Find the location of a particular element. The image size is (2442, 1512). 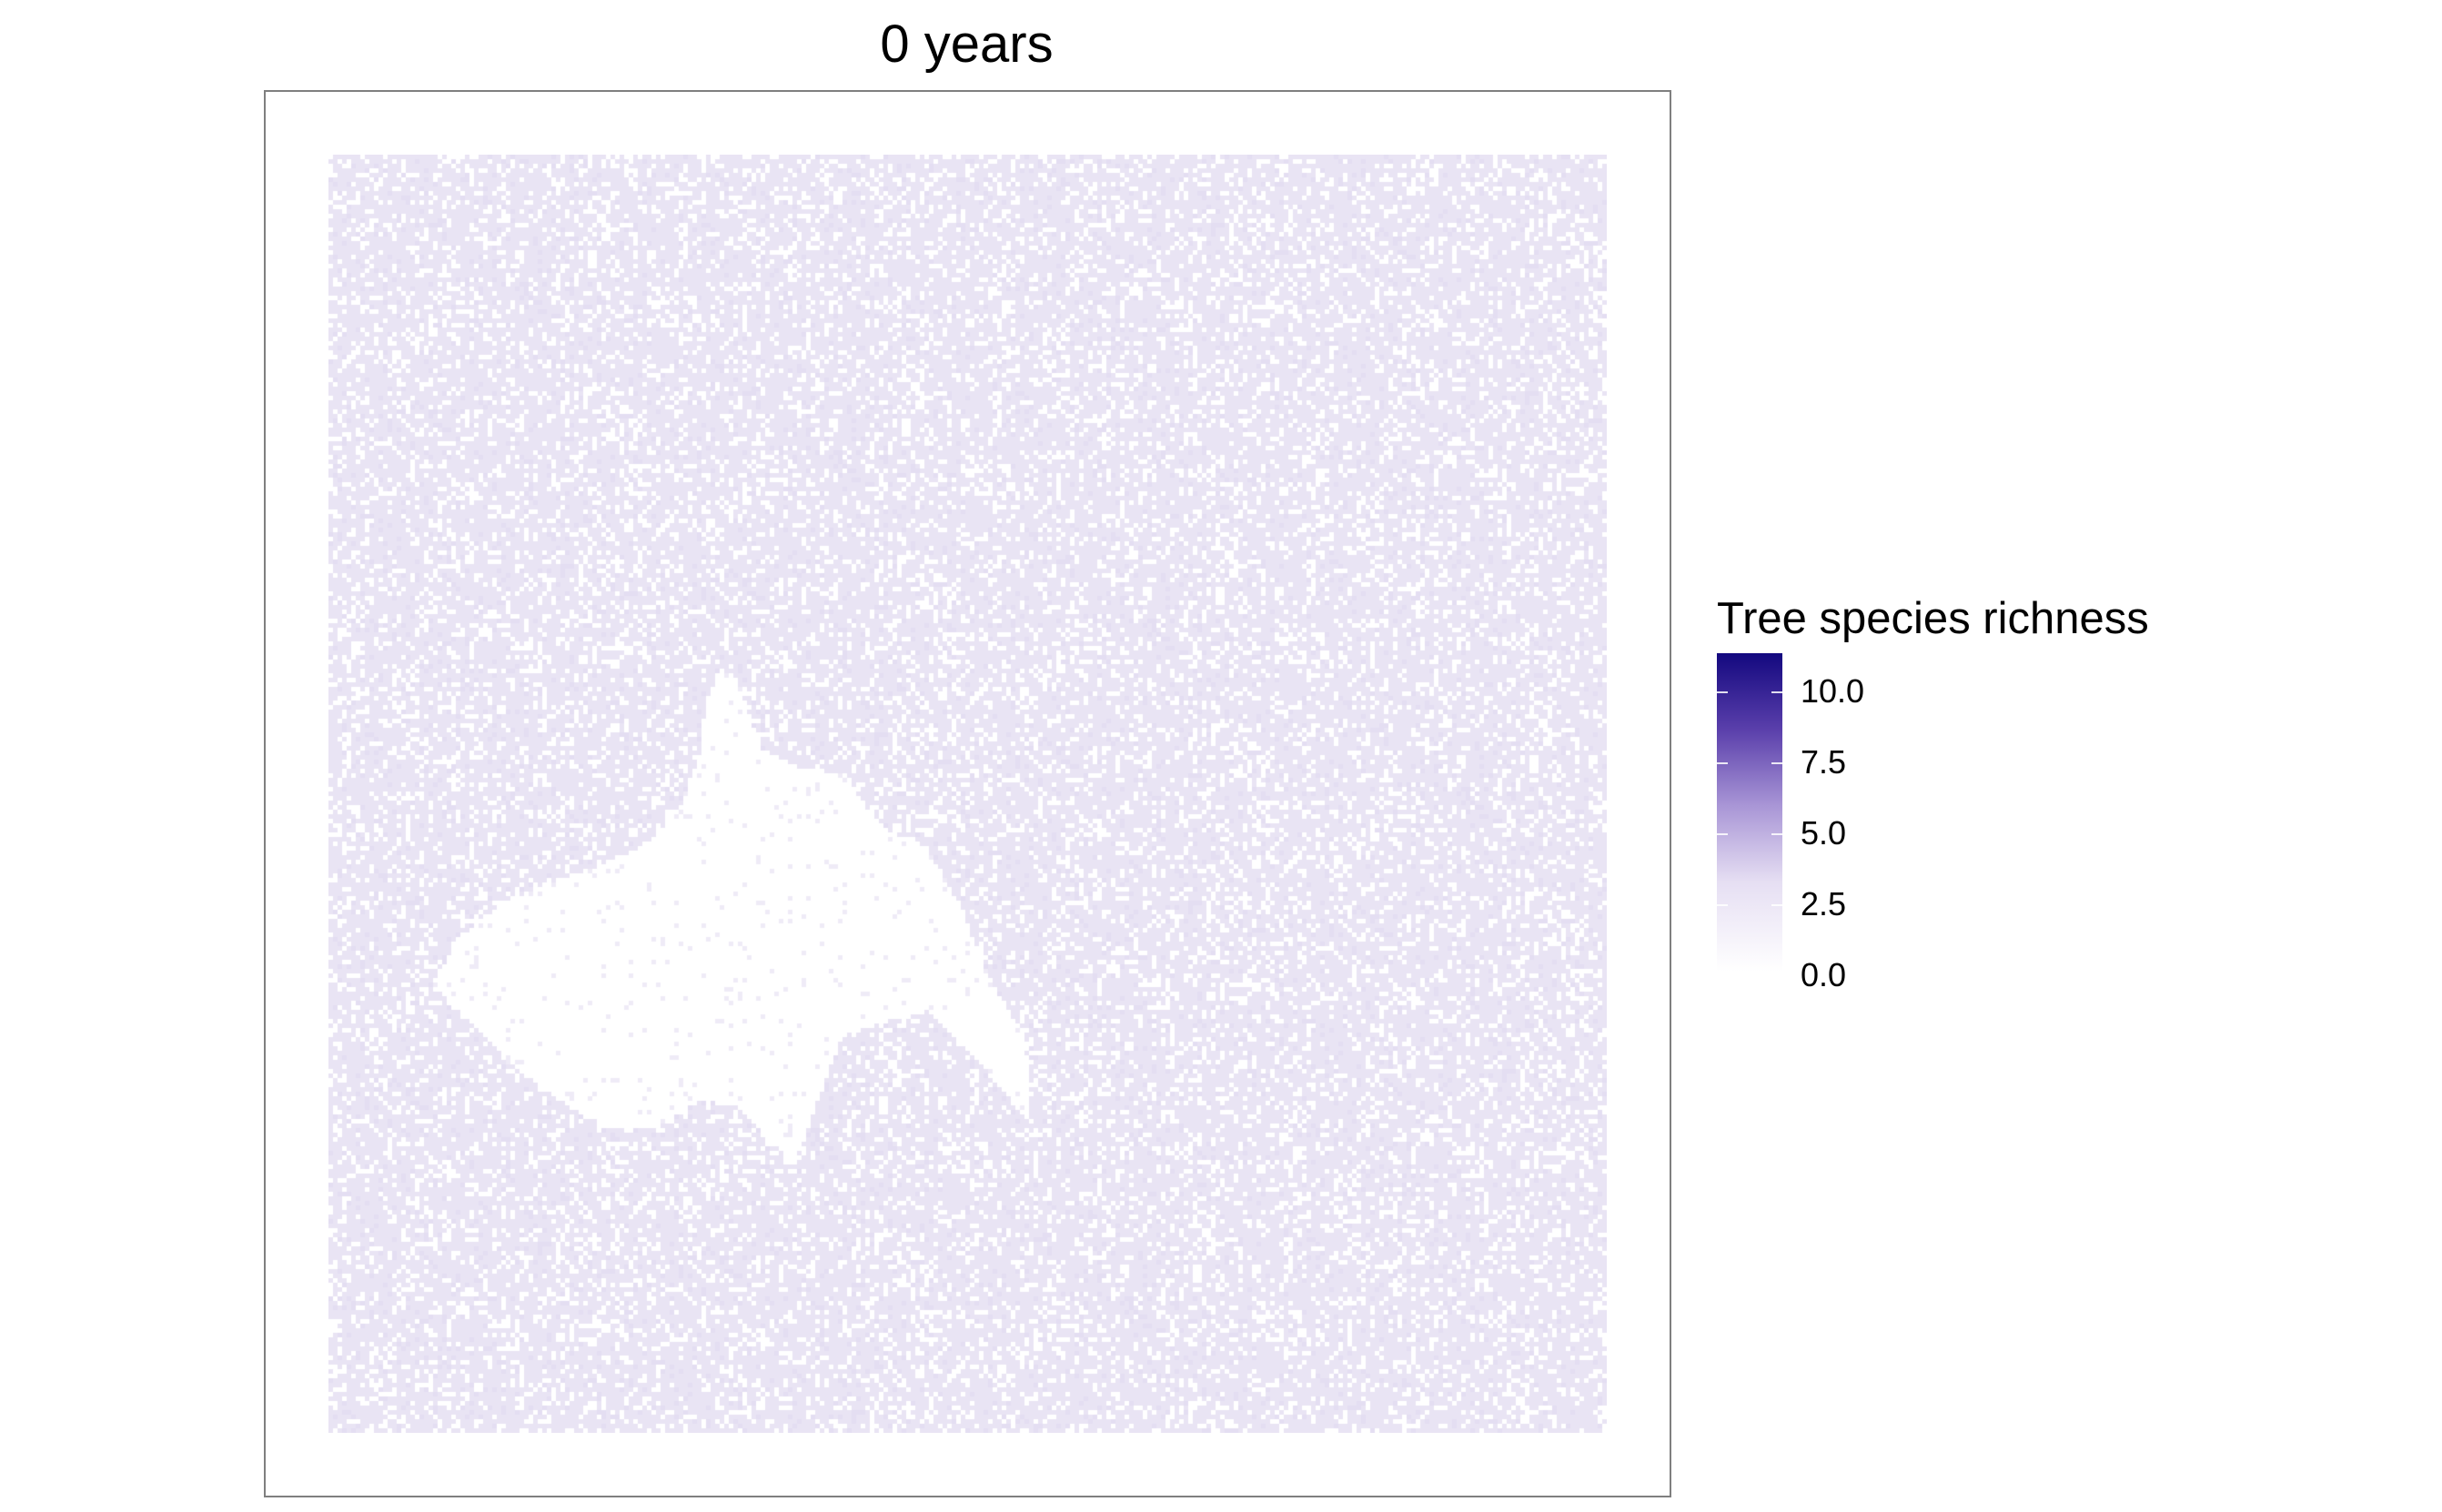

legend-label: 7.5 is located at coordinates (1824, 762).